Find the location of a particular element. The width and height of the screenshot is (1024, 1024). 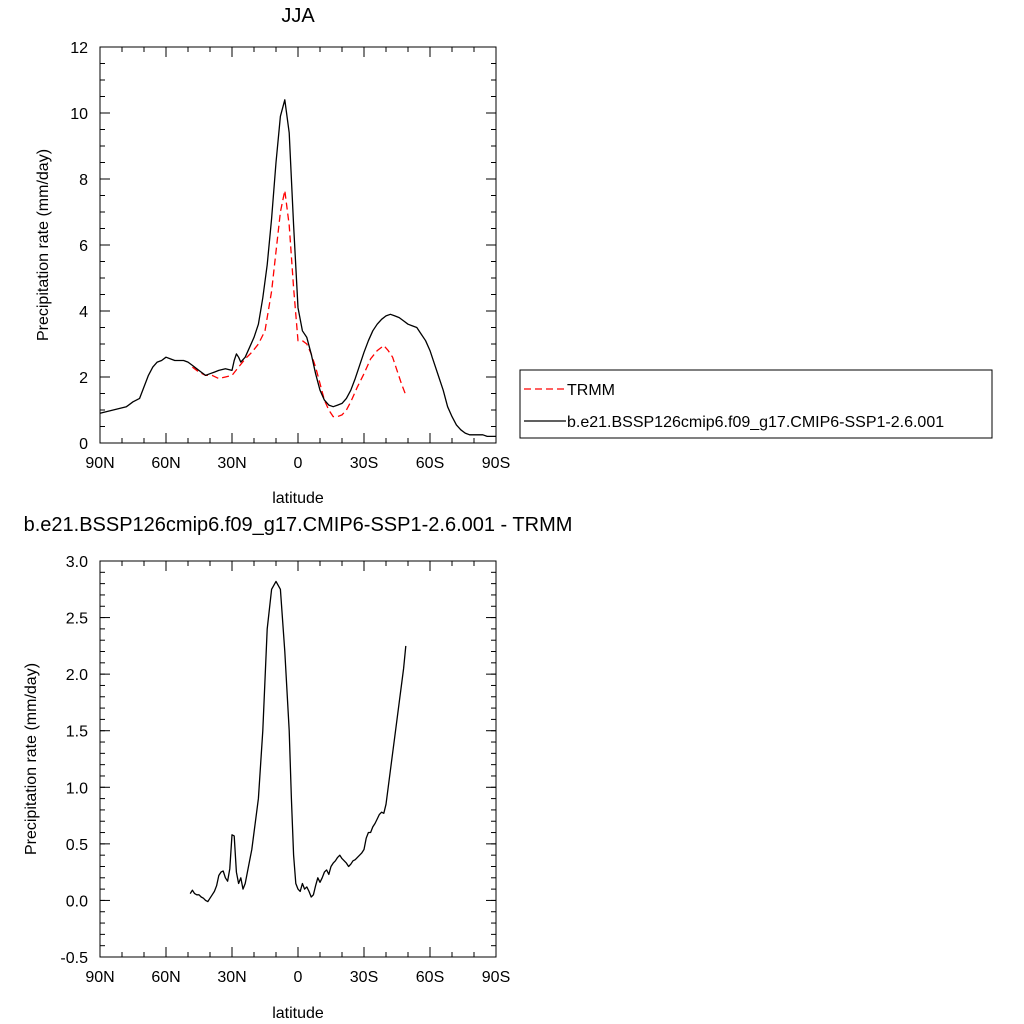

y-tick-label: 8 is located at coordinates (83, 180).